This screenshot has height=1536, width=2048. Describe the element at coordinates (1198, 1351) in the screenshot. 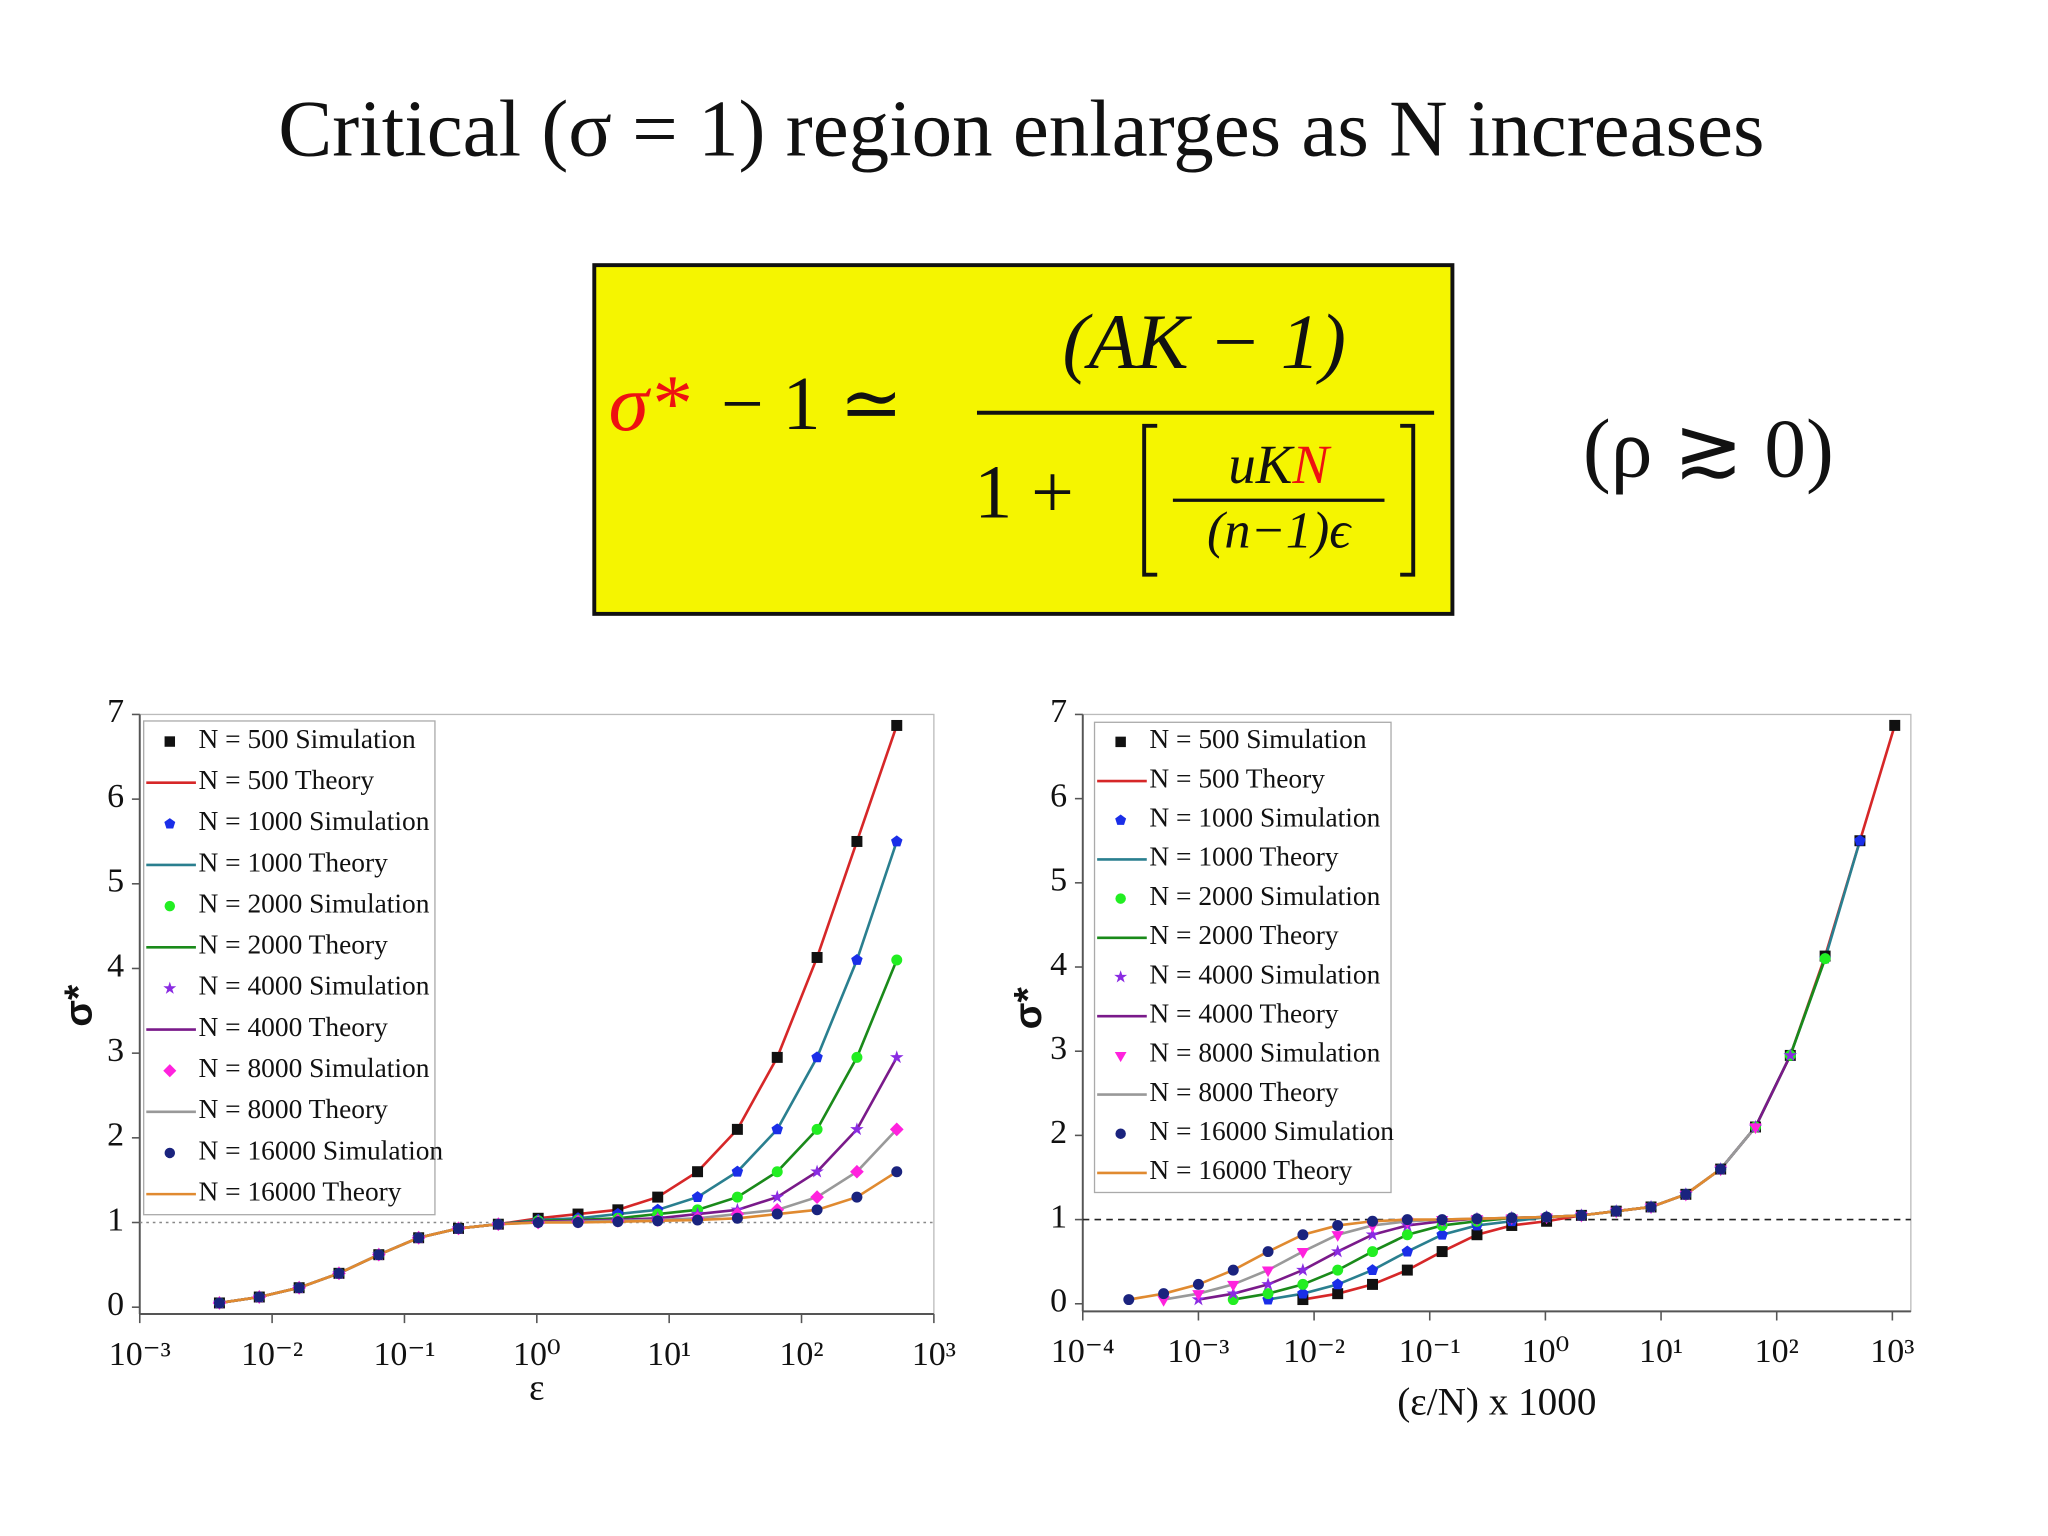

I see `x-tick-label: 10⁻³` at that location.